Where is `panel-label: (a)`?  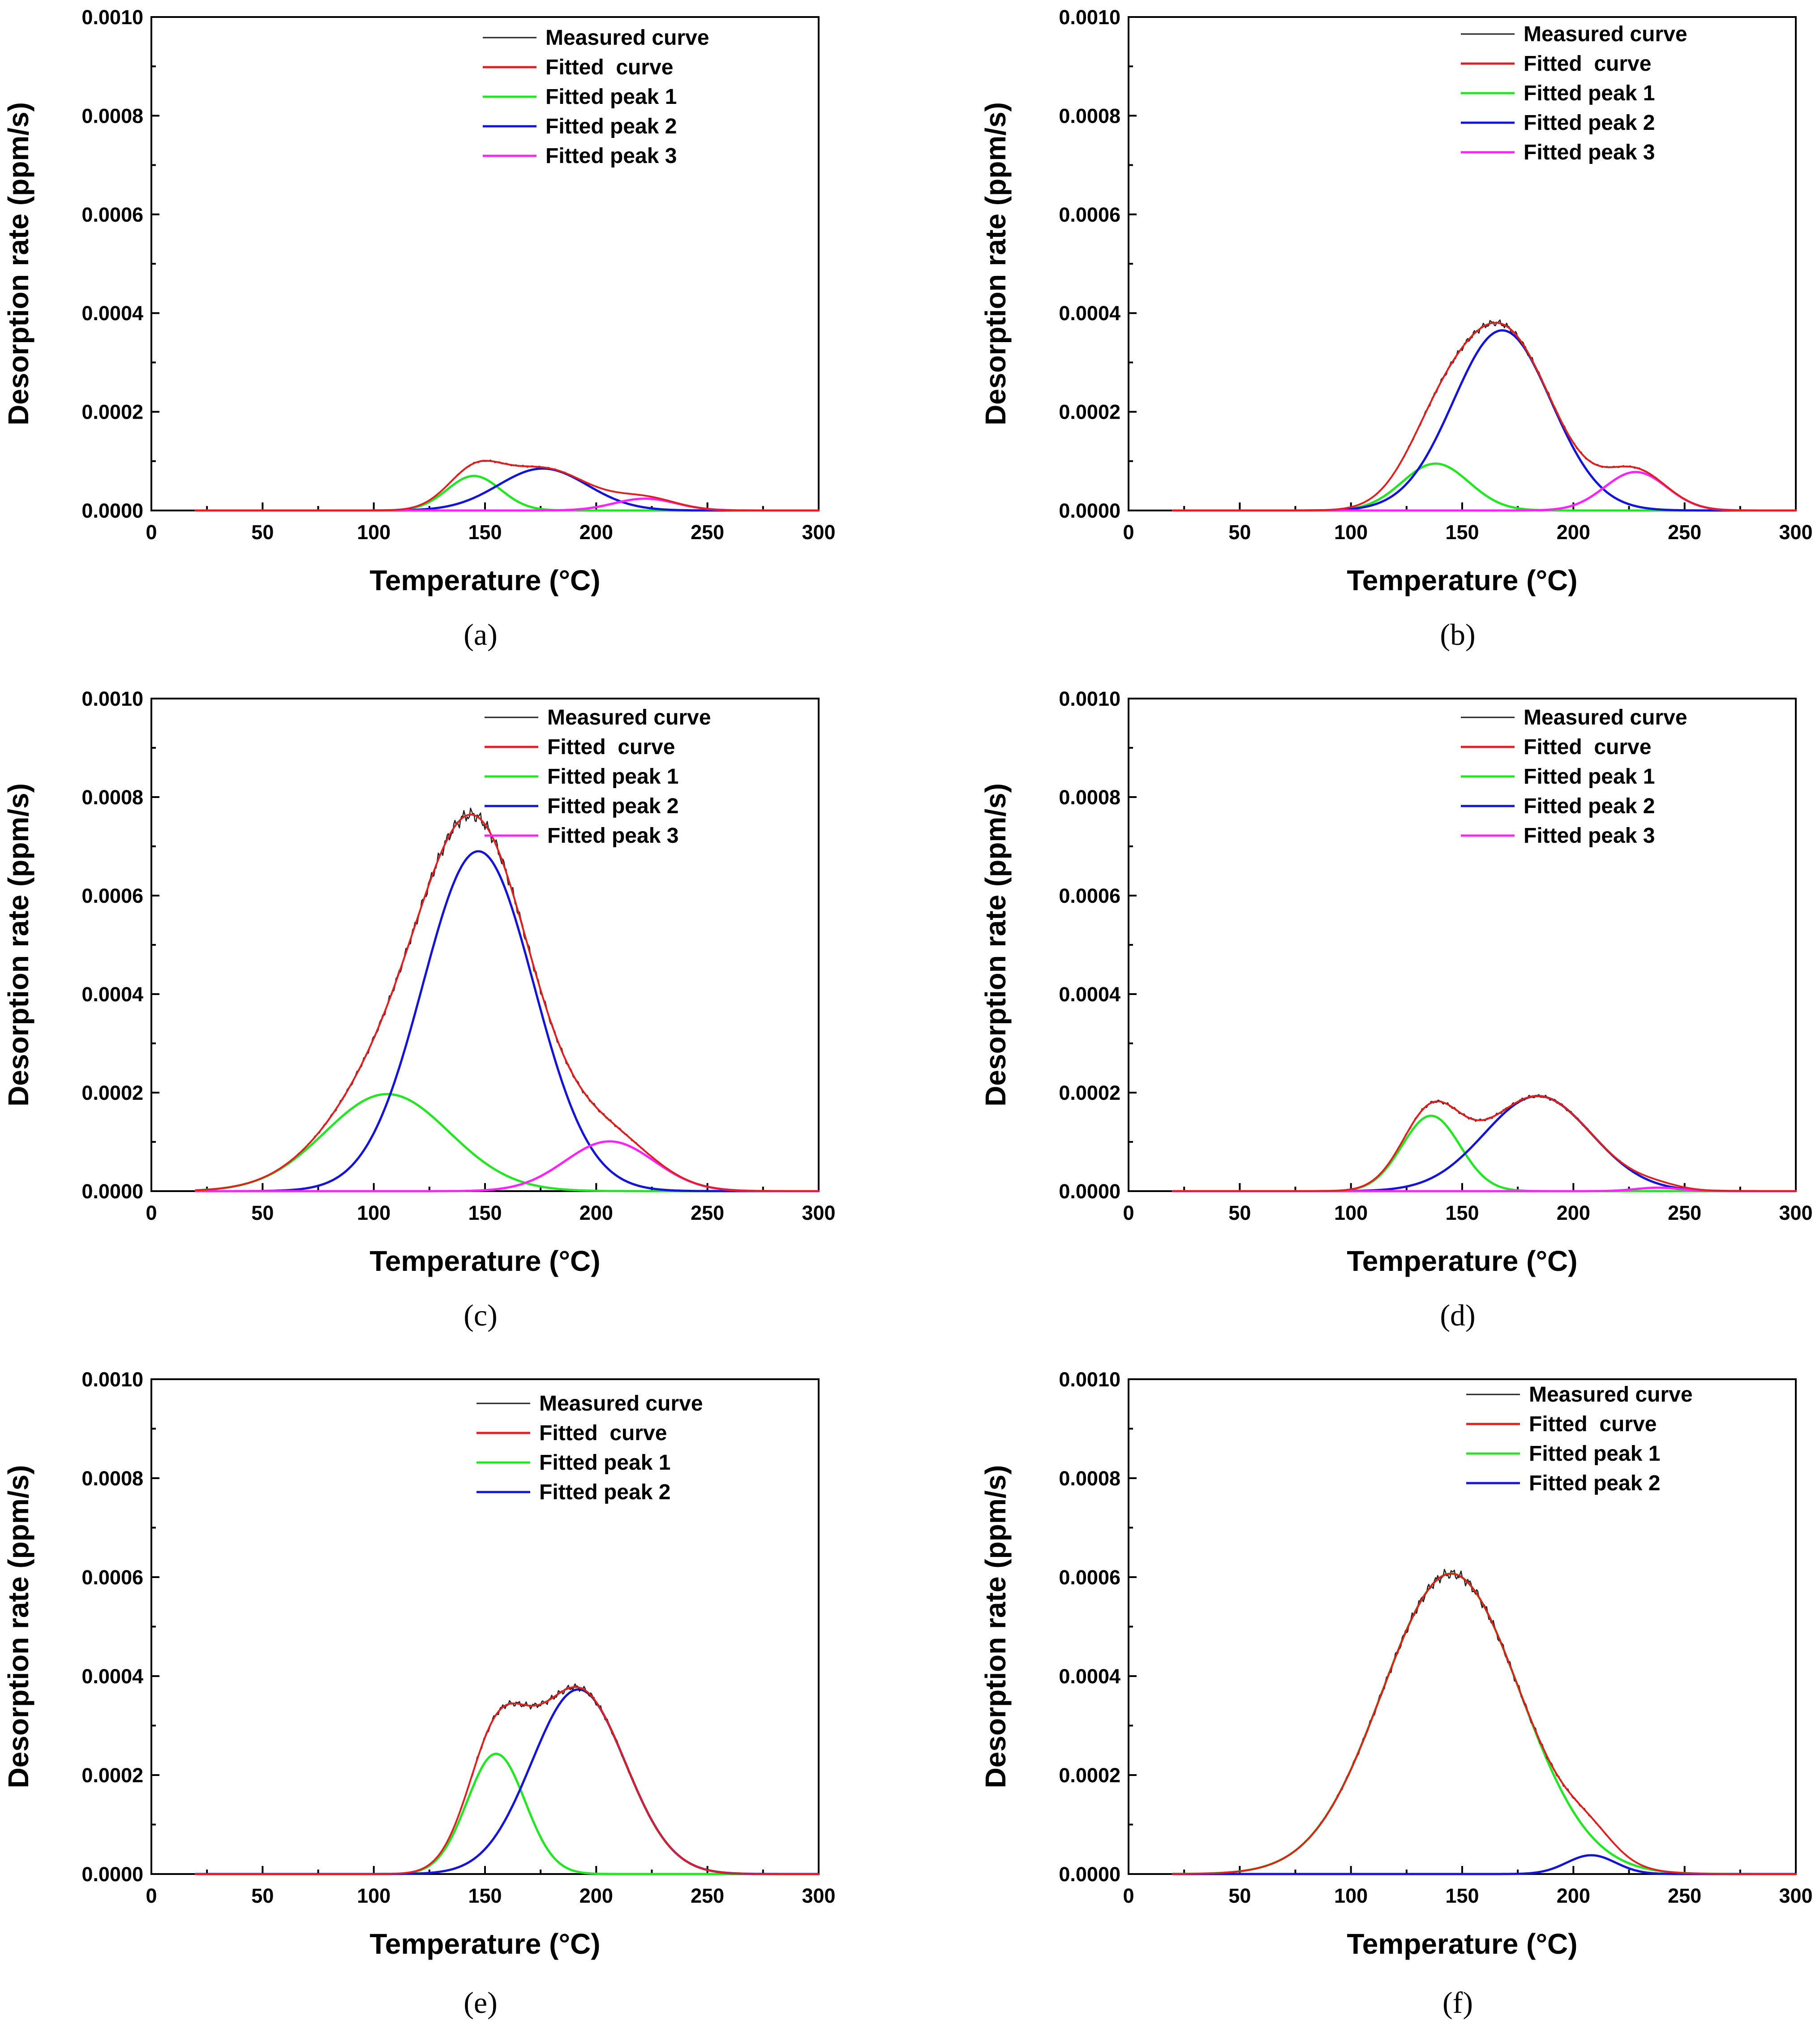 panel-label: (a) is located at coordinates (480, 635).